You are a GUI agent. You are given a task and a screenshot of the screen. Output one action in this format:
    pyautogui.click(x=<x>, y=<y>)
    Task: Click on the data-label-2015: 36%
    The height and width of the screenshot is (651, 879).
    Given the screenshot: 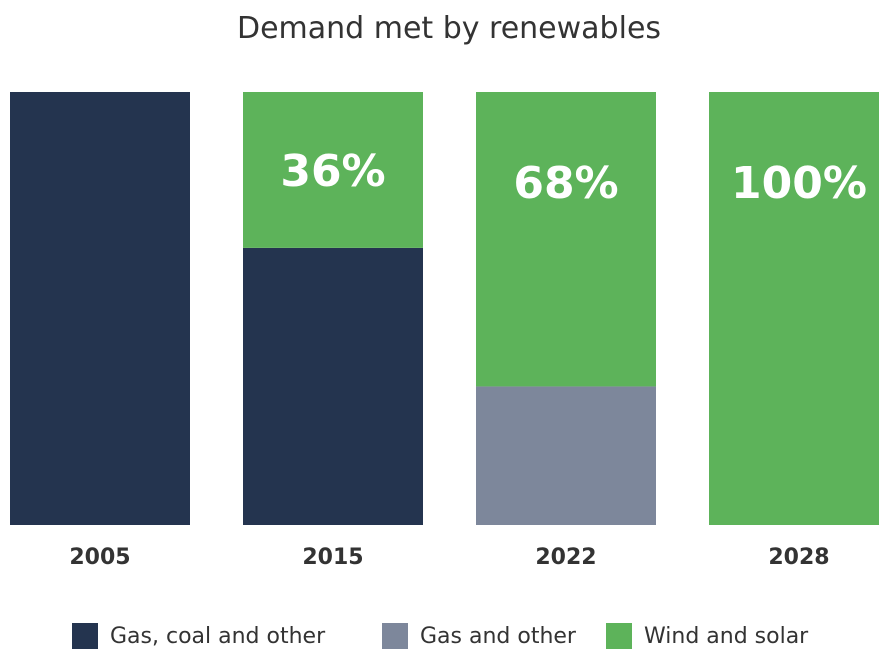 What is the action you would take?
    pyautogui.click(x=332, y=171)
    